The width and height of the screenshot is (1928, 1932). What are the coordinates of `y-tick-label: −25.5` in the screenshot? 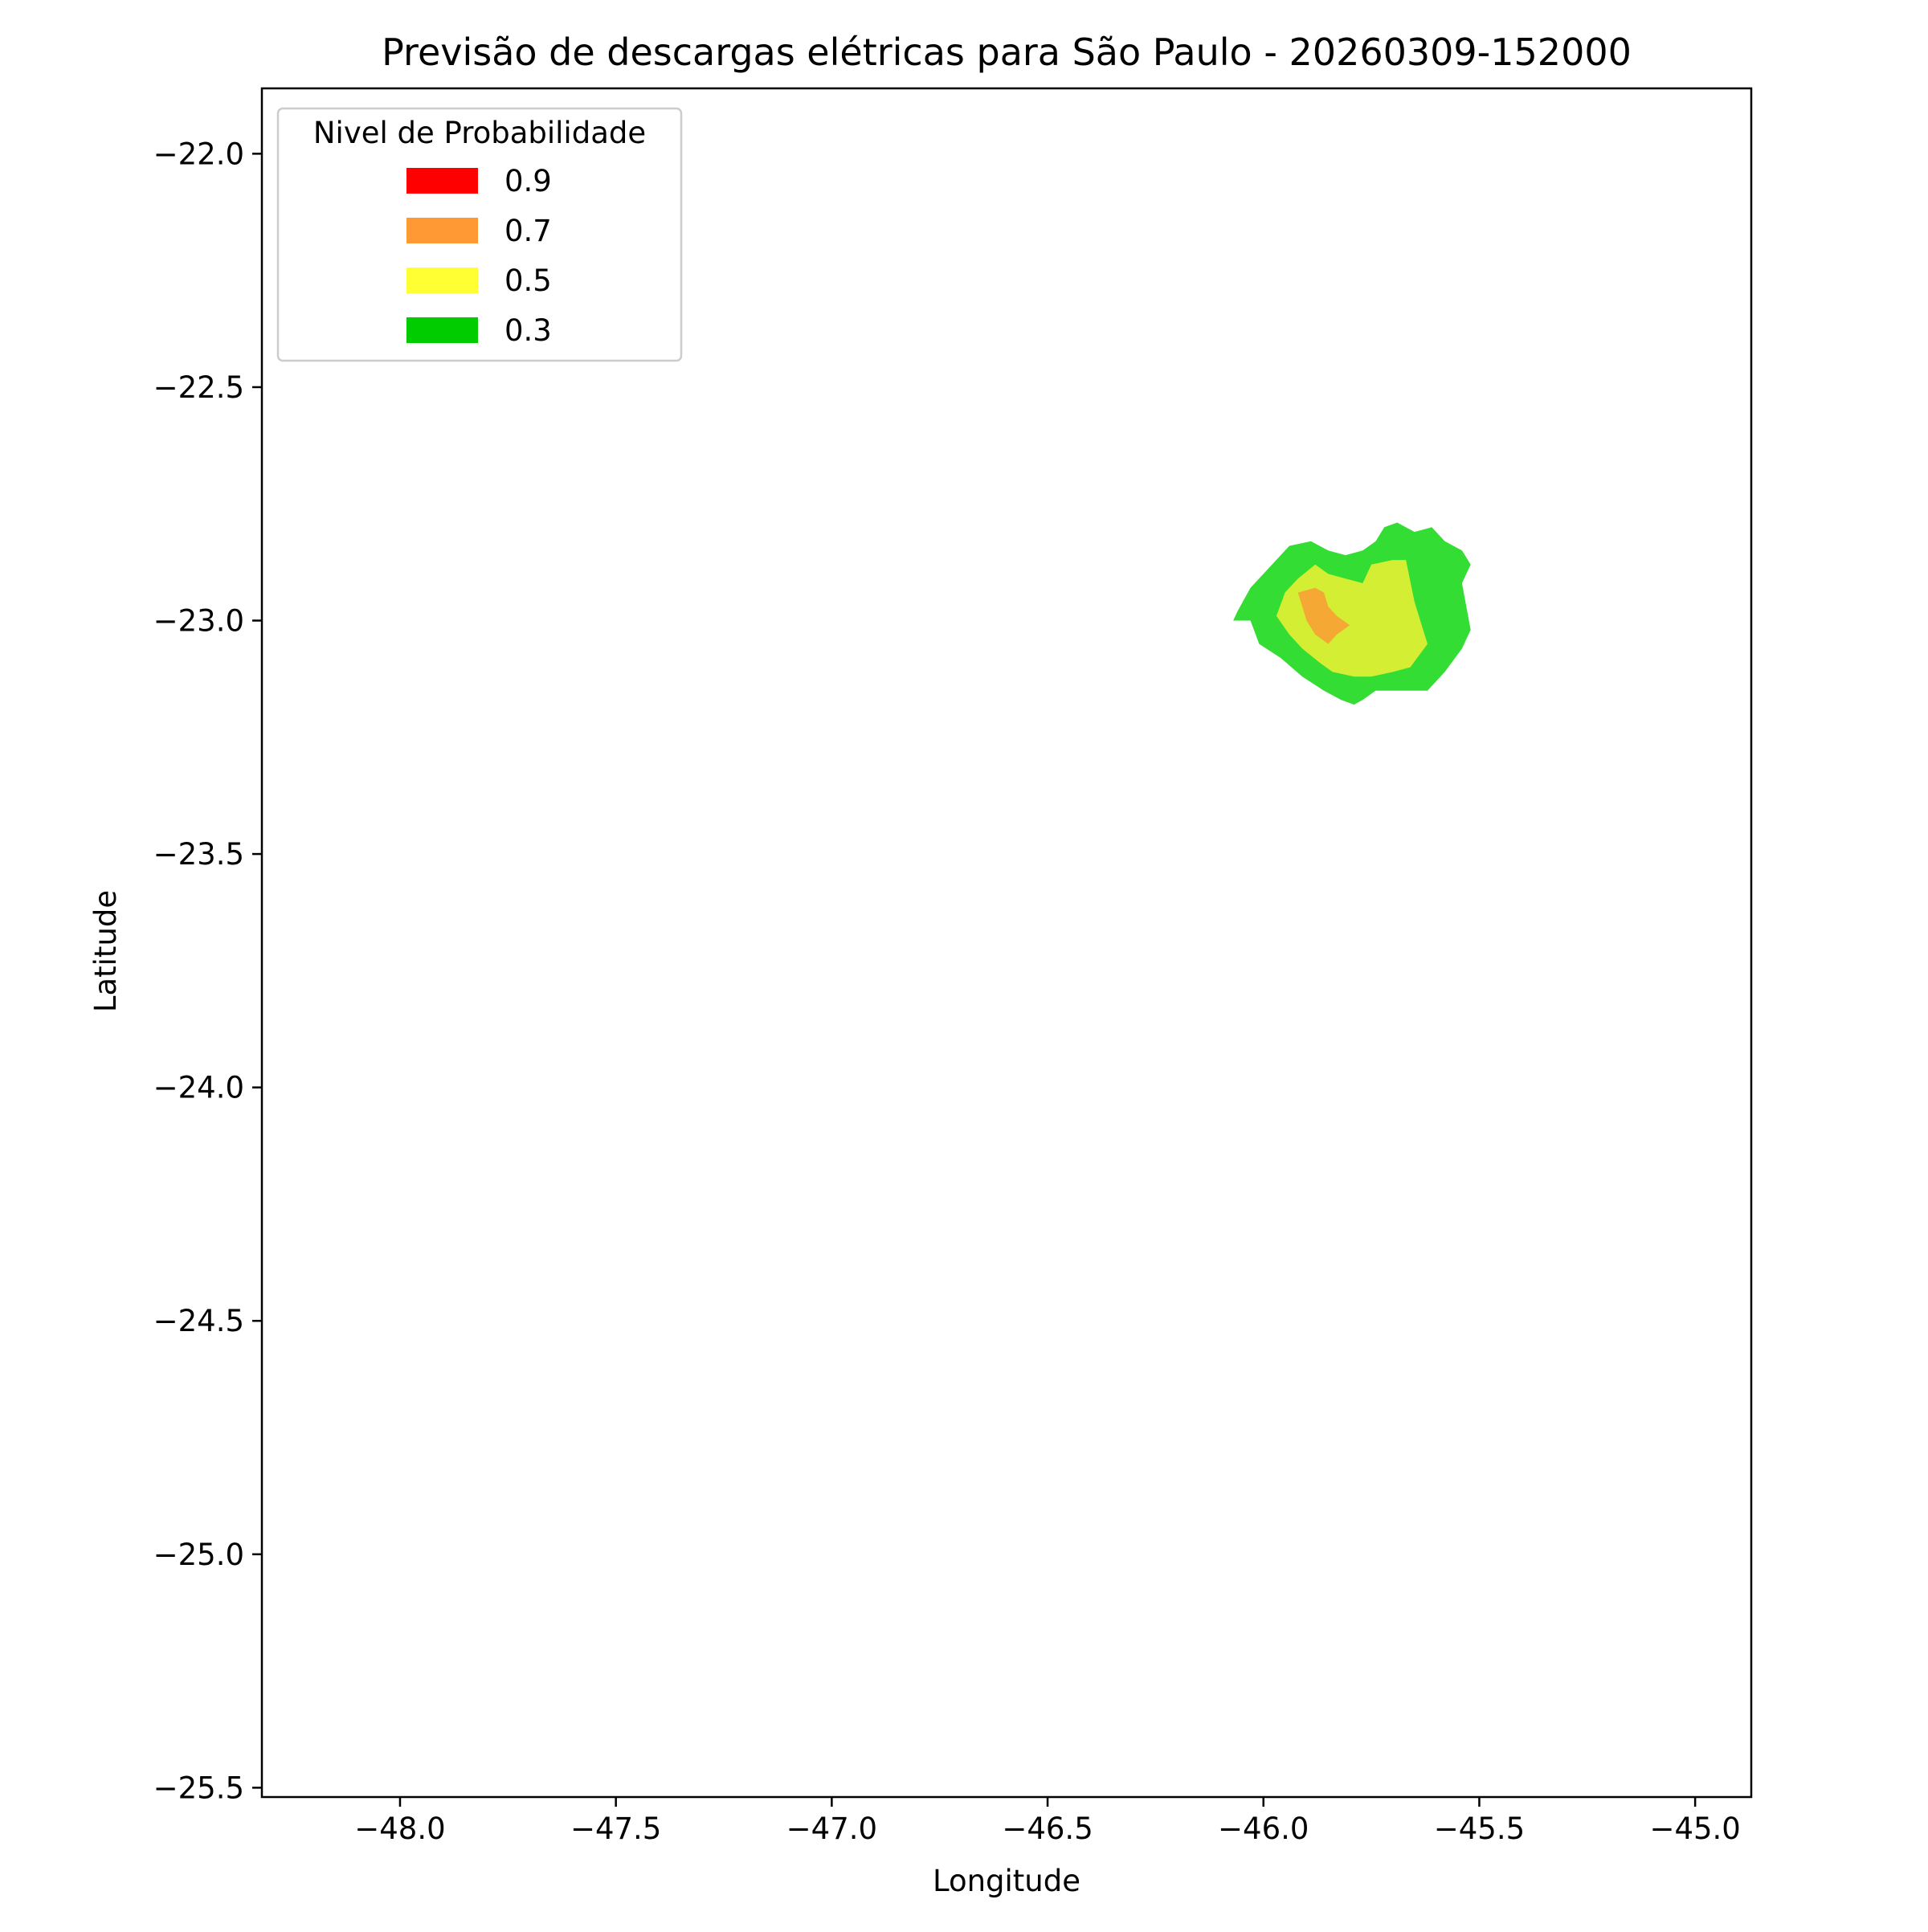 It's located at (198, 1788).